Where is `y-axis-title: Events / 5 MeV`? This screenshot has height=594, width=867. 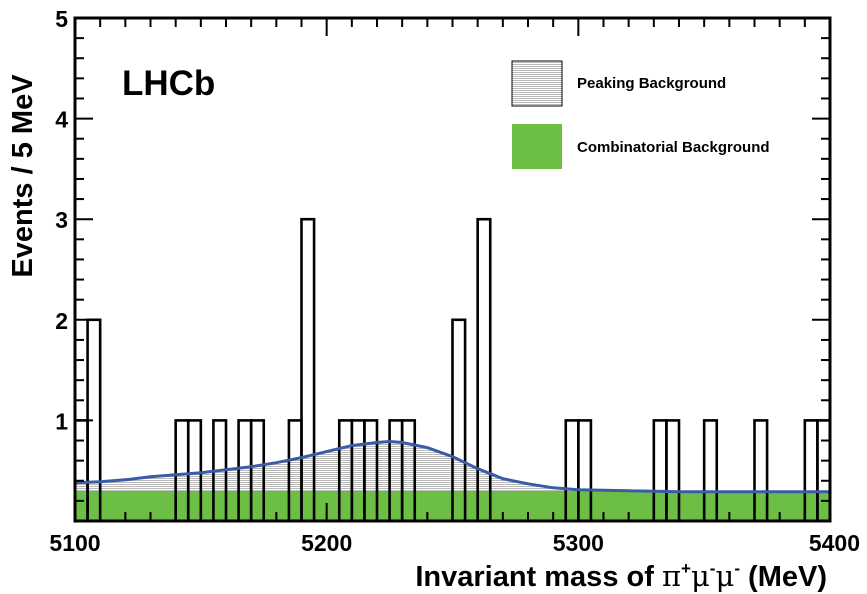 y-axis-title: Events / 5 MeV is located at coordinates (23, 176).